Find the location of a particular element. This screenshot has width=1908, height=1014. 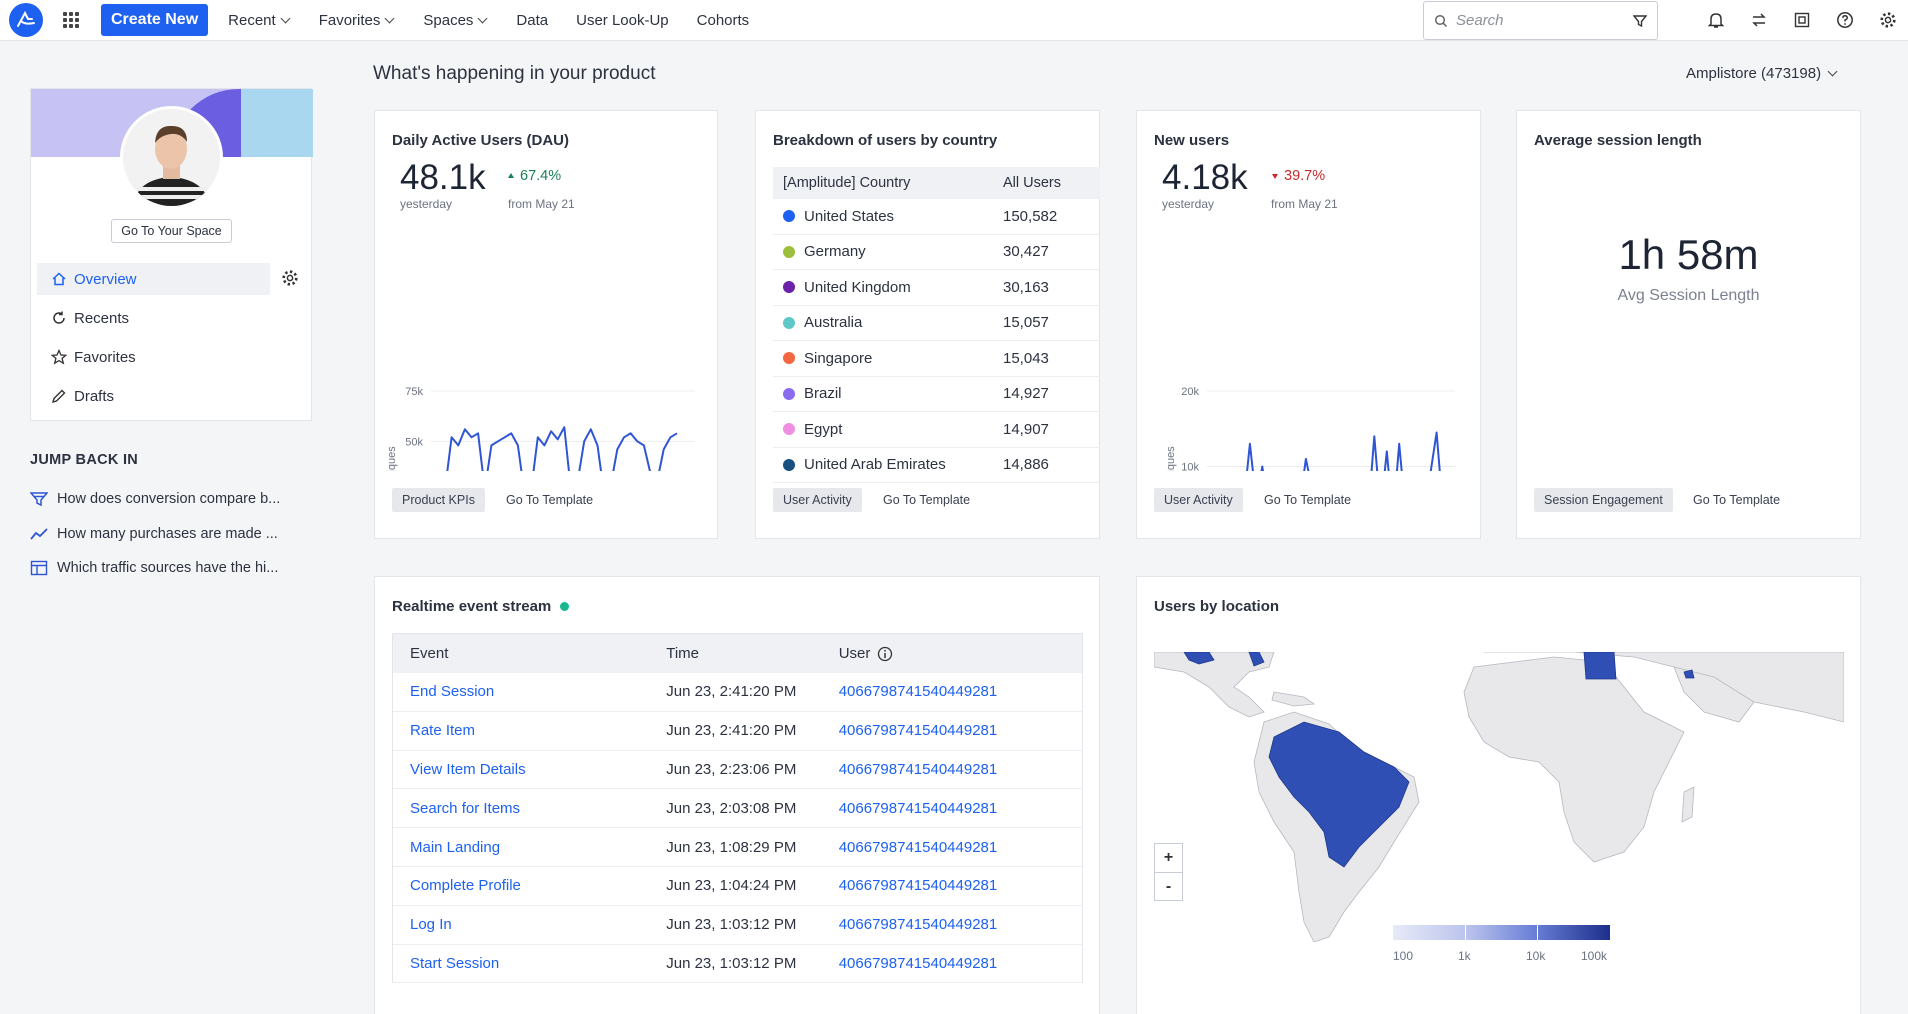

data-table-icon is located at coordinates (39, 568).